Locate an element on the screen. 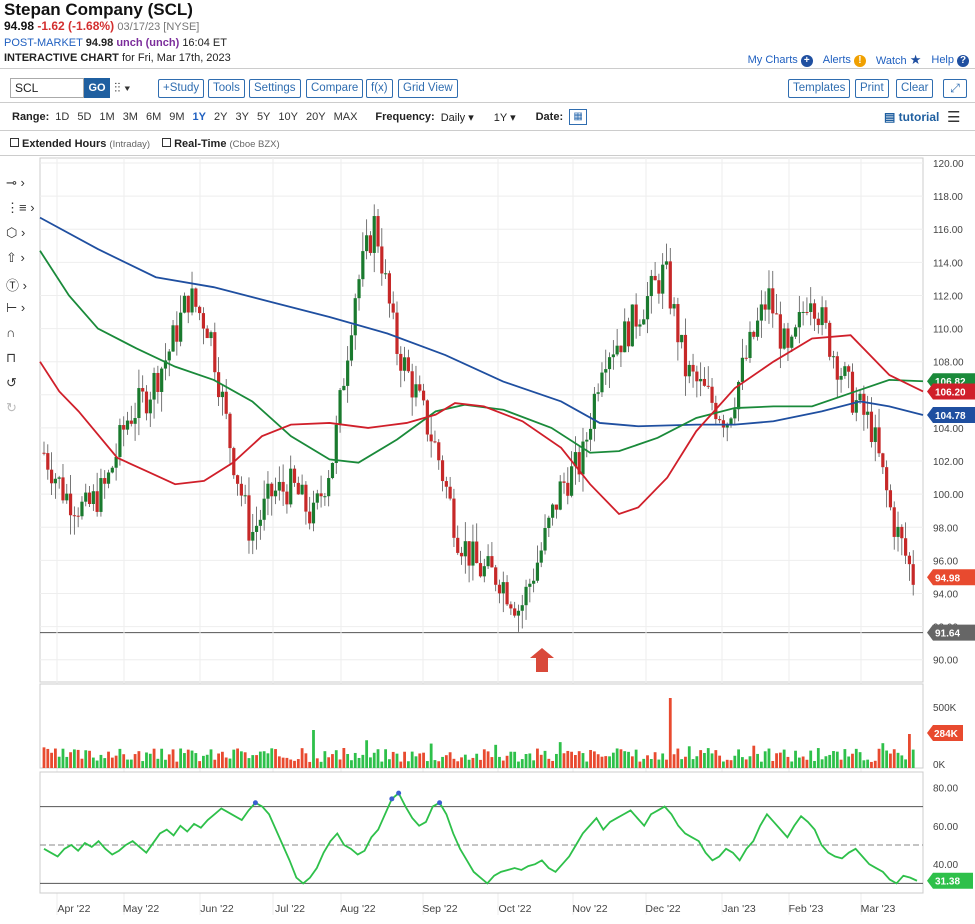 Image resolution: width=975 pixels, height=924 pixels. divider is located at coordinates (487, 68).